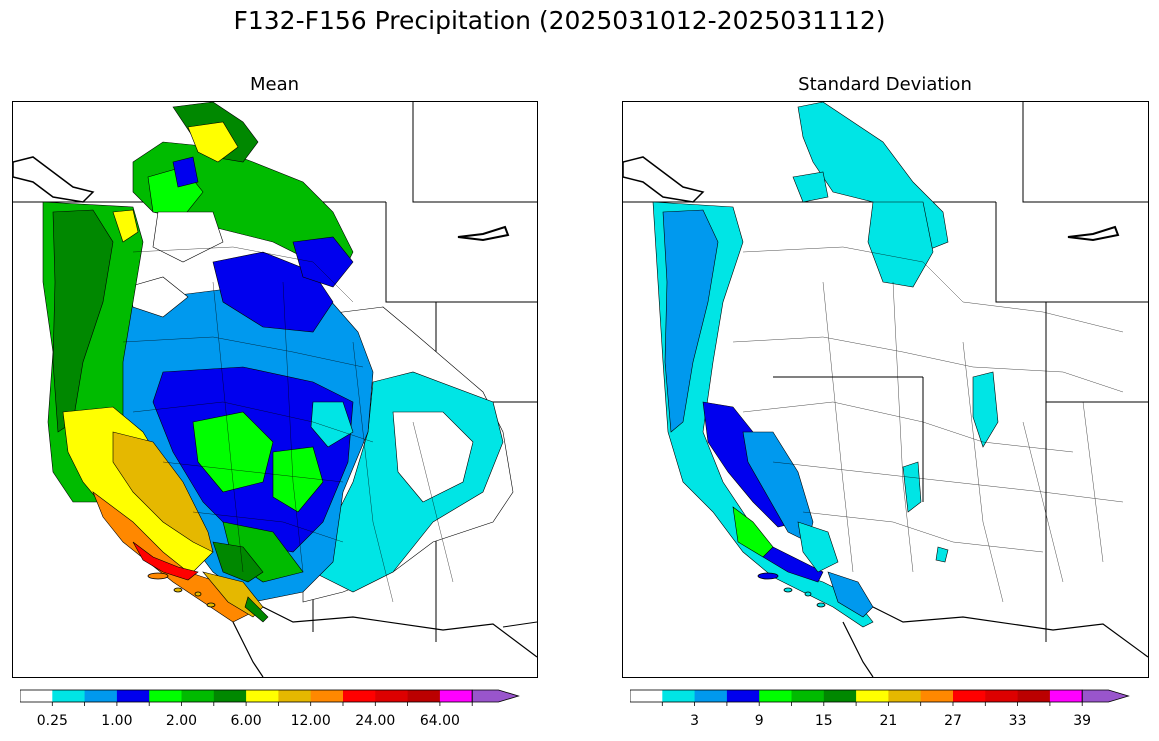  What do you see at coordinates (885, 84) in the screenshot?
I see `stddev-panel-title: Standard Deviation` at bounding box center [885, 84].